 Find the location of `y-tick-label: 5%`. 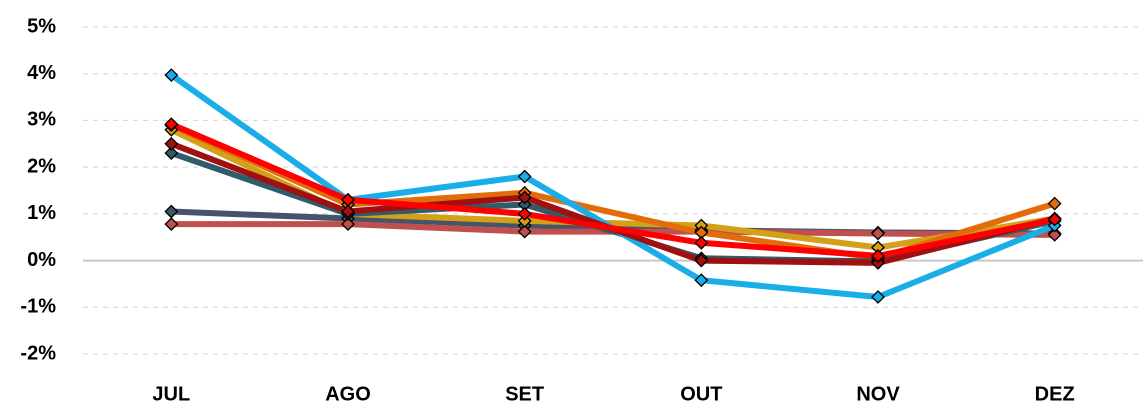

y-tick-label: 5% is located at coordinates (41, 26).